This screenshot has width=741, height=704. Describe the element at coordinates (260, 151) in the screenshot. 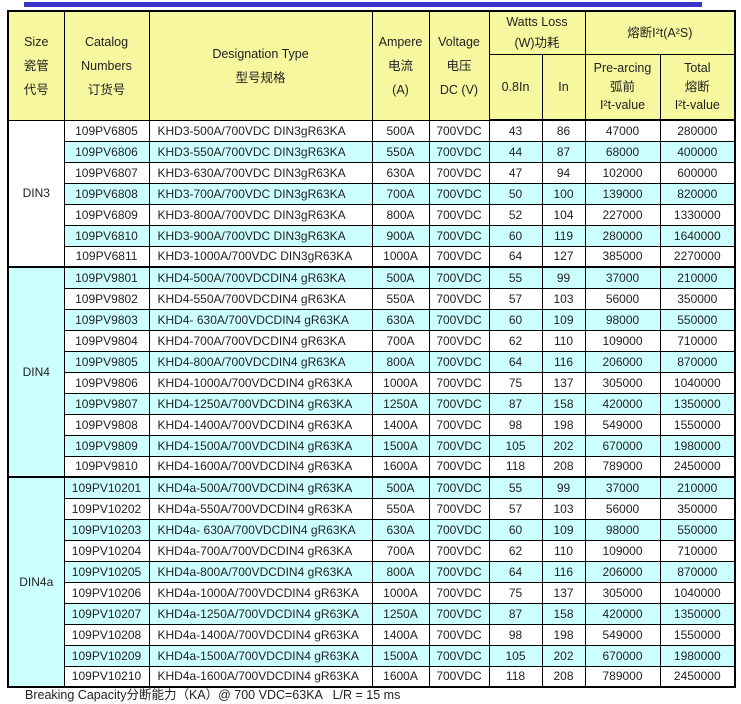

I see `designation-cell: KHD3-550A/700VDC DIN3gR63KA` at that location.